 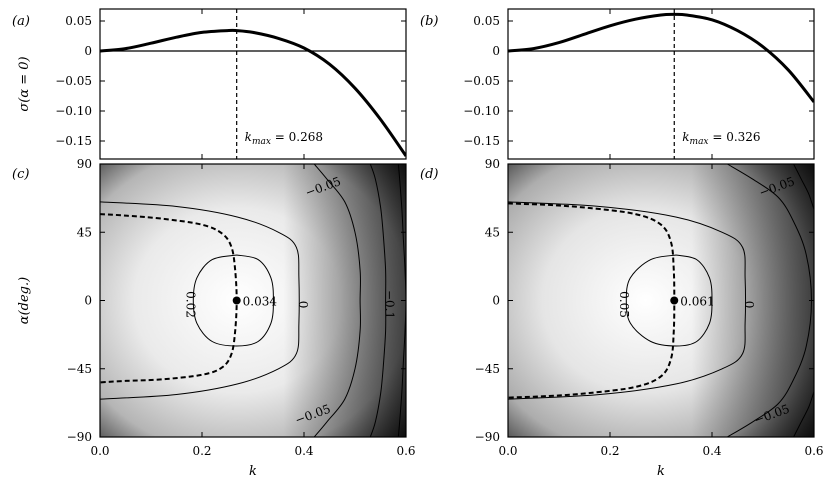 I want to click on panel-a-frame, so click(x=253, y=84).